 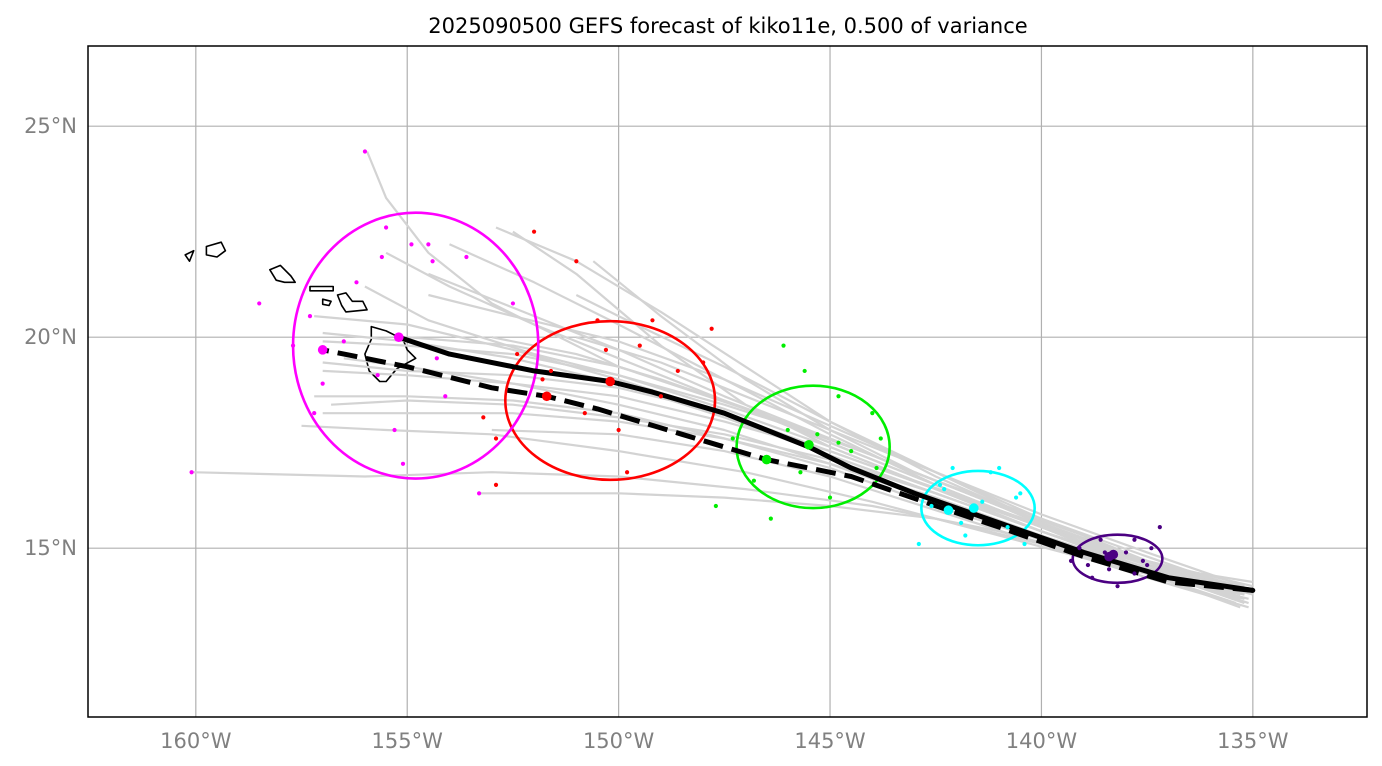 What do you see at coordinates (50, 548) in the screenshot?
I see `y-tick-label: 15°N` at bounding box center [50, 548].